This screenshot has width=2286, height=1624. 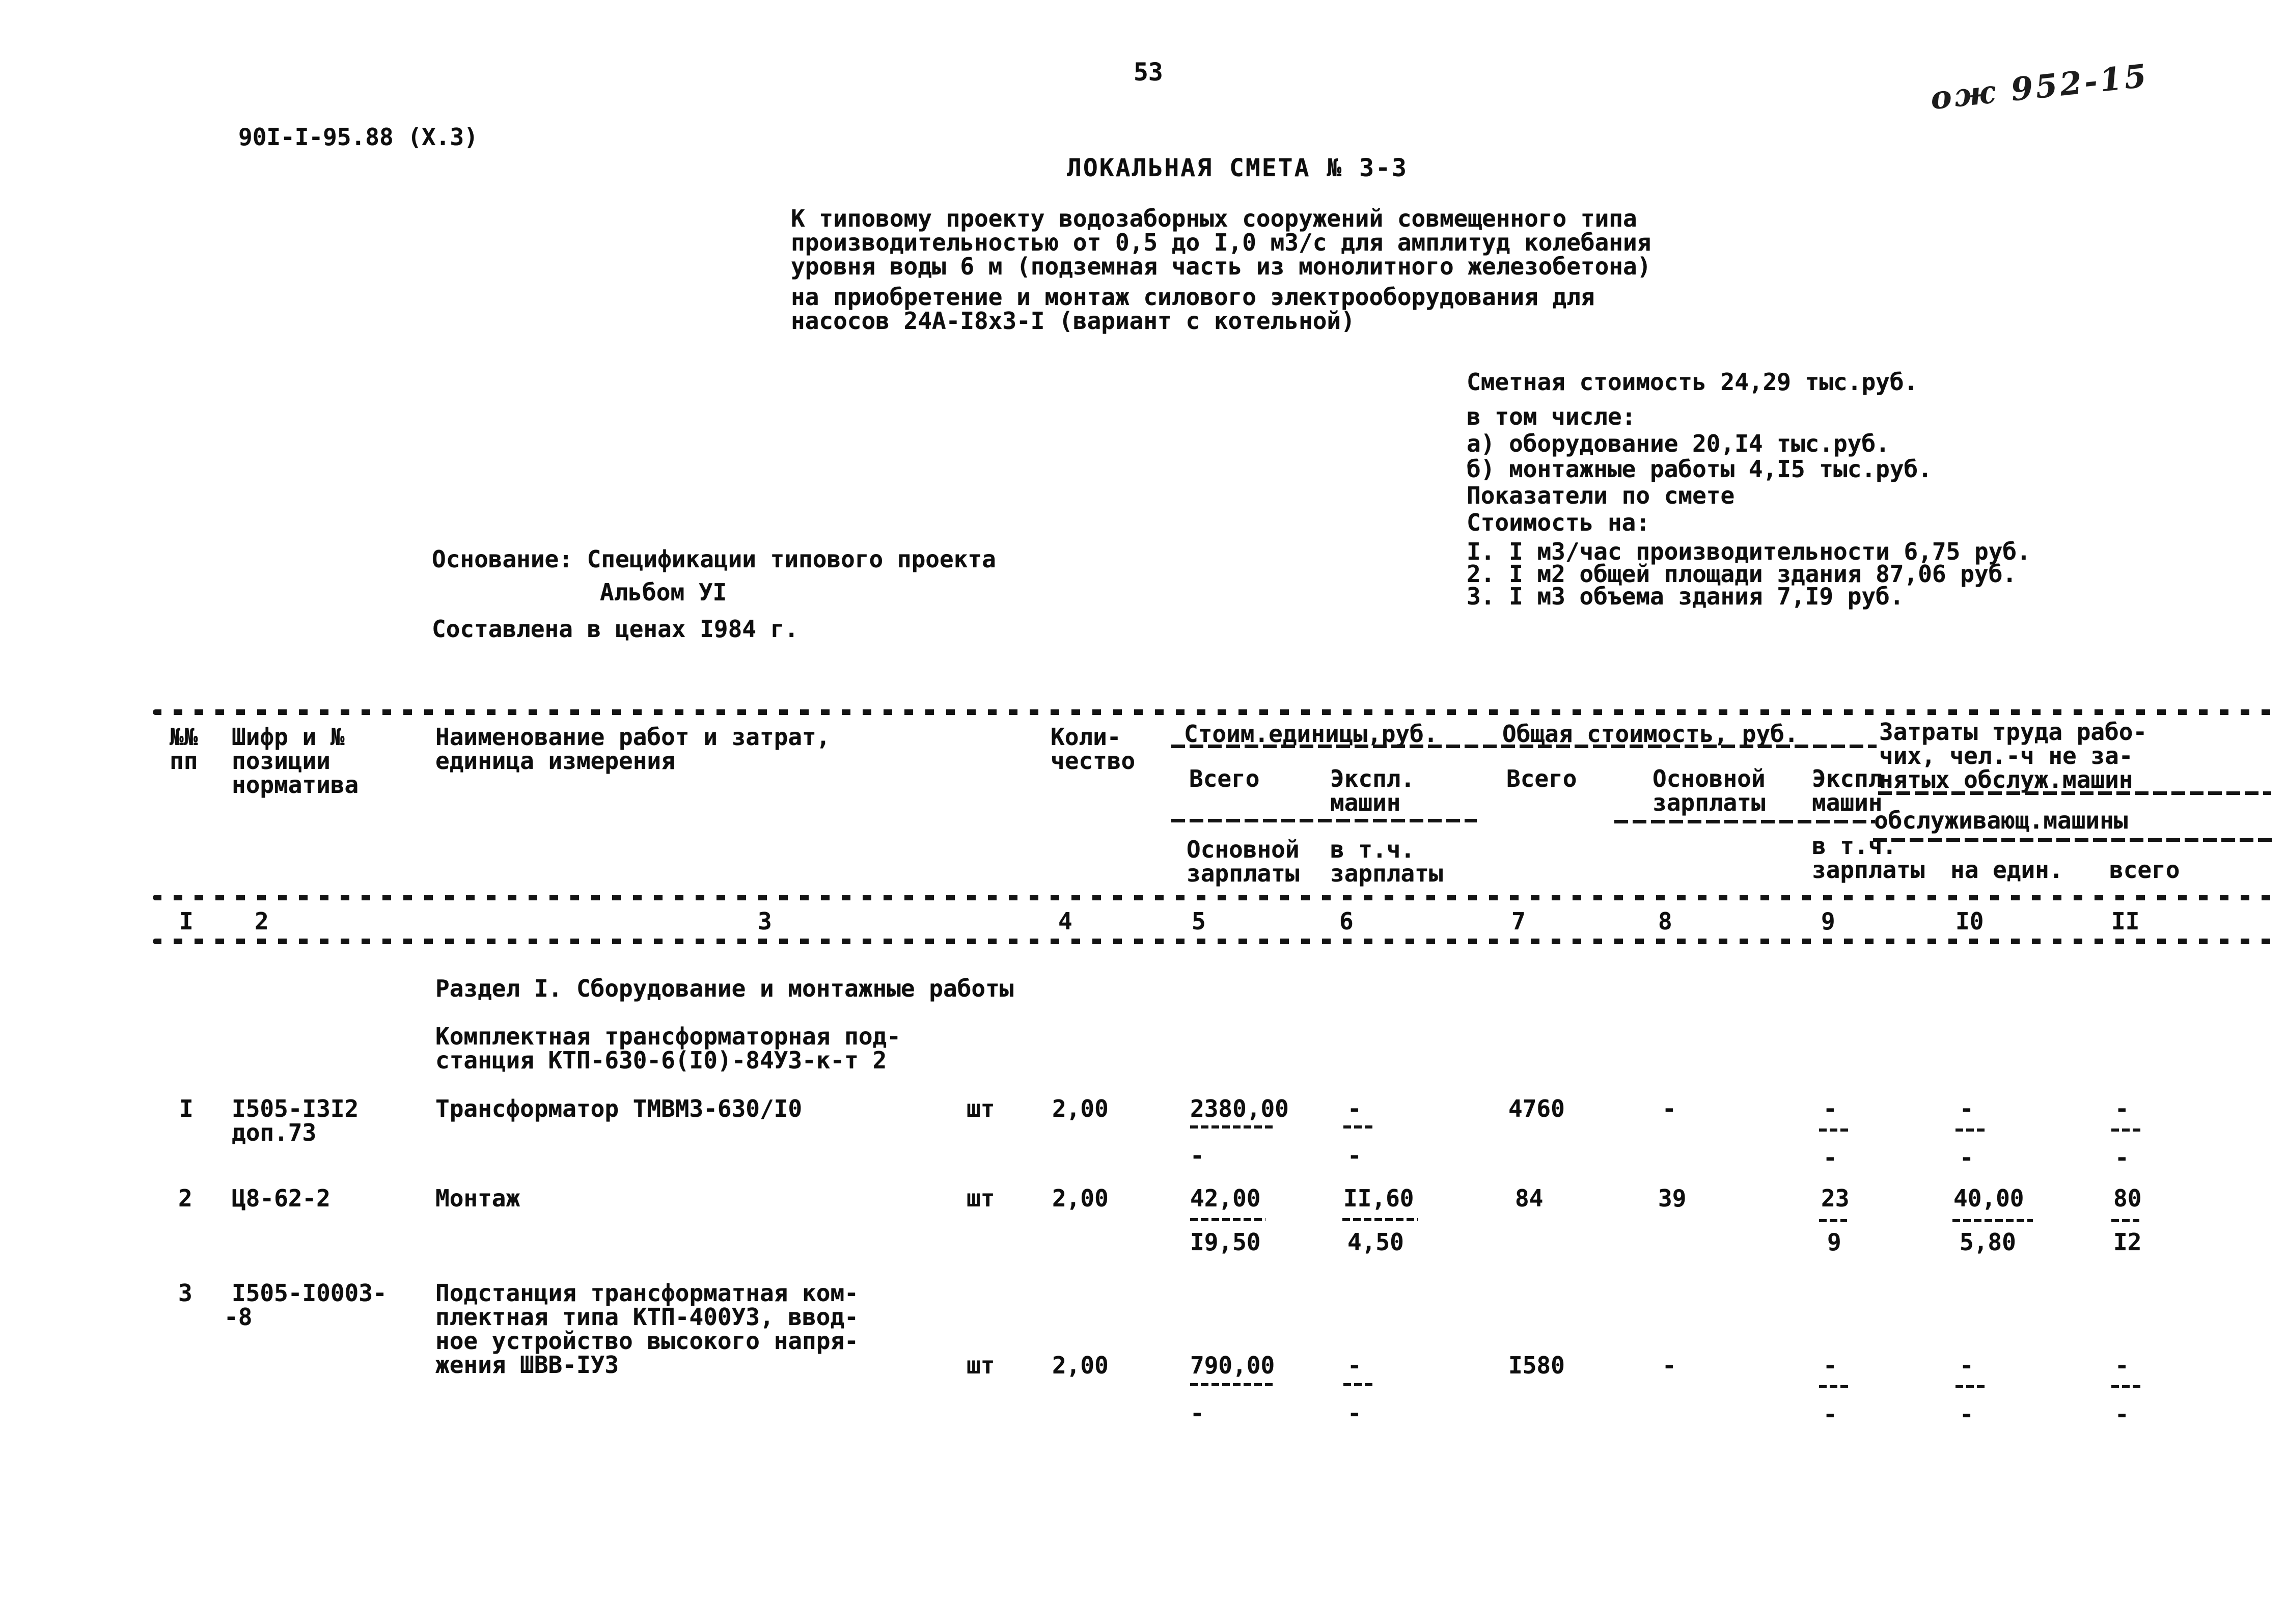 I want to click on row3-col11-bottom: -, so click(x=2122, y=1414).